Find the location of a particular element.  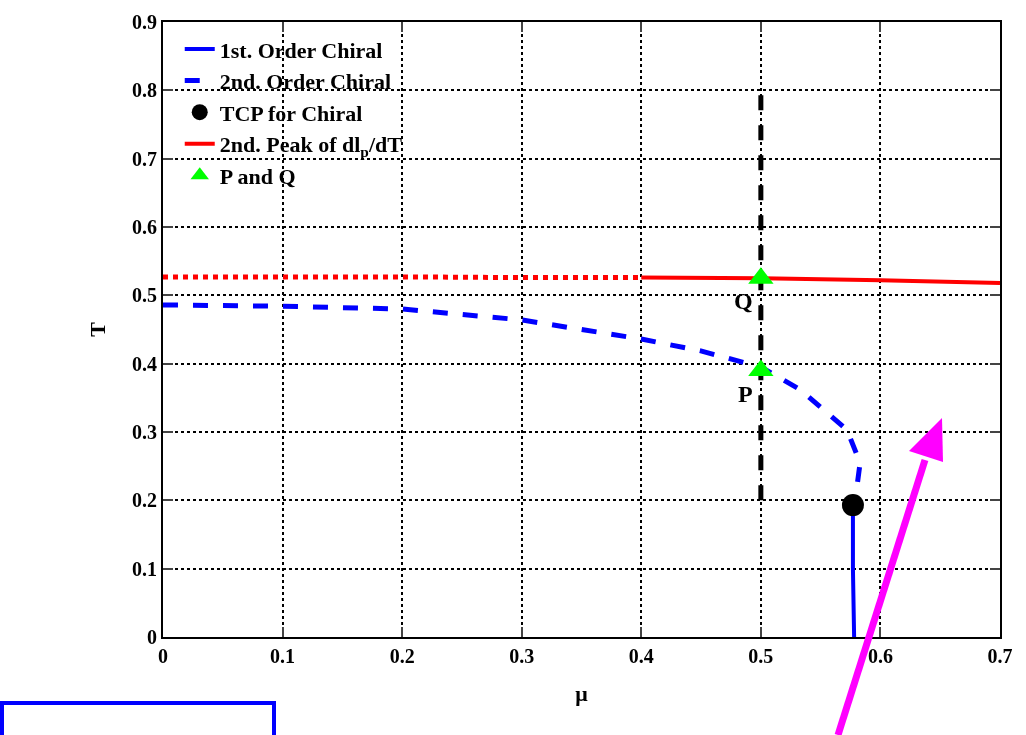

y-tick-label: 0.5 is located at coordinates (144, 295).